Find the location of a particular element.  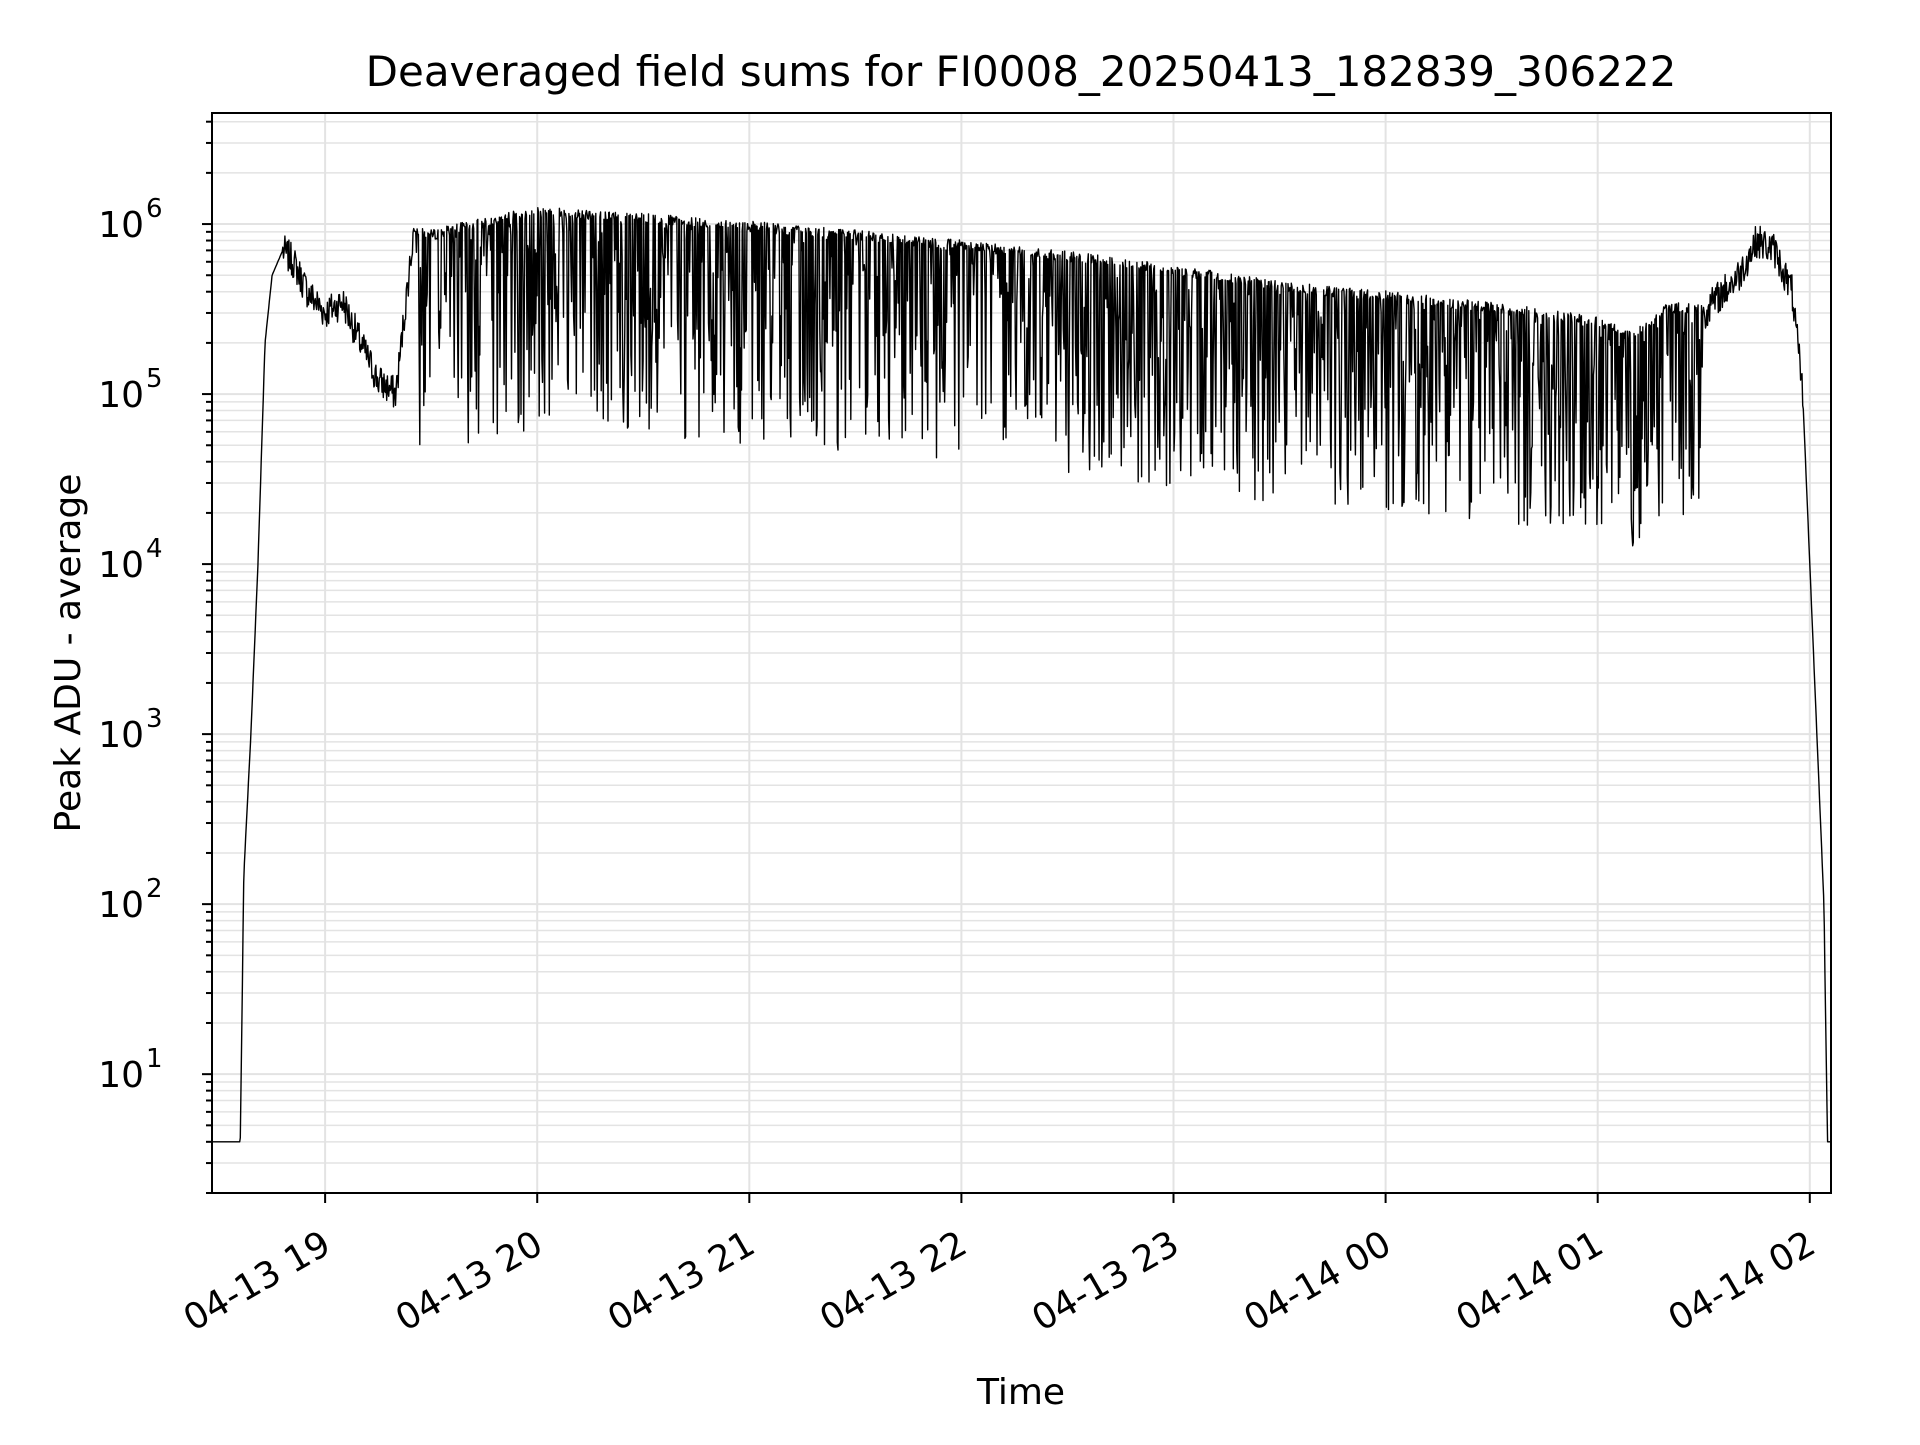

y-tick-label-exponent: 3 is located at coordinates (154, 719).